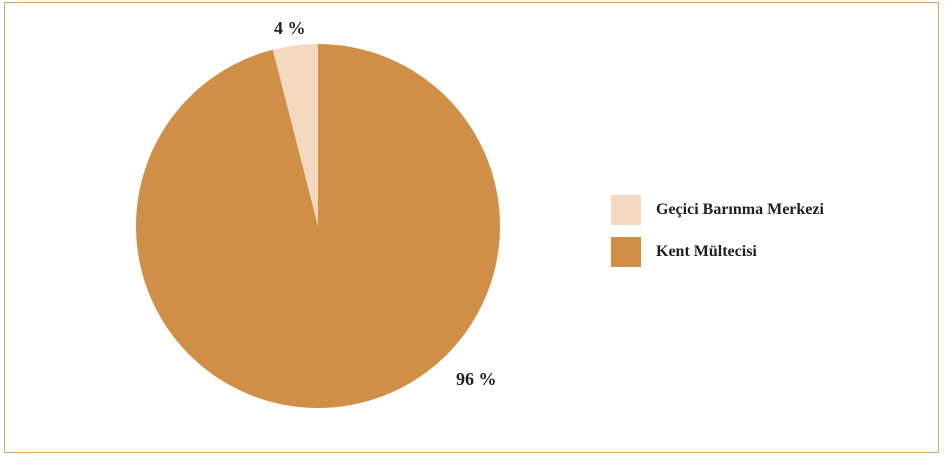 This screenshot has width=945, height=457. What do you see at coordinates (706, 251) in the screenshot?
I see `legend-label-kent: Kent Mültecisi` at bounding box center [706, 251].